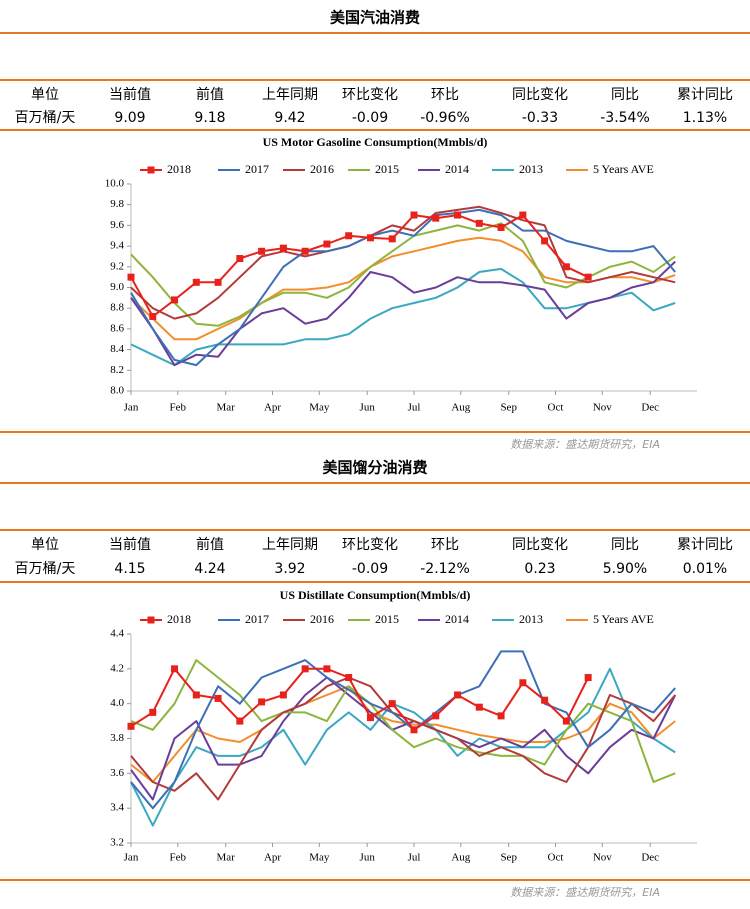 The width and height of the screenshot is (750, 909). What do you see at coordinates (117, 370) in the screenshot?
I see `y-tick-label: 8.2` at bounding box center [117, 370].